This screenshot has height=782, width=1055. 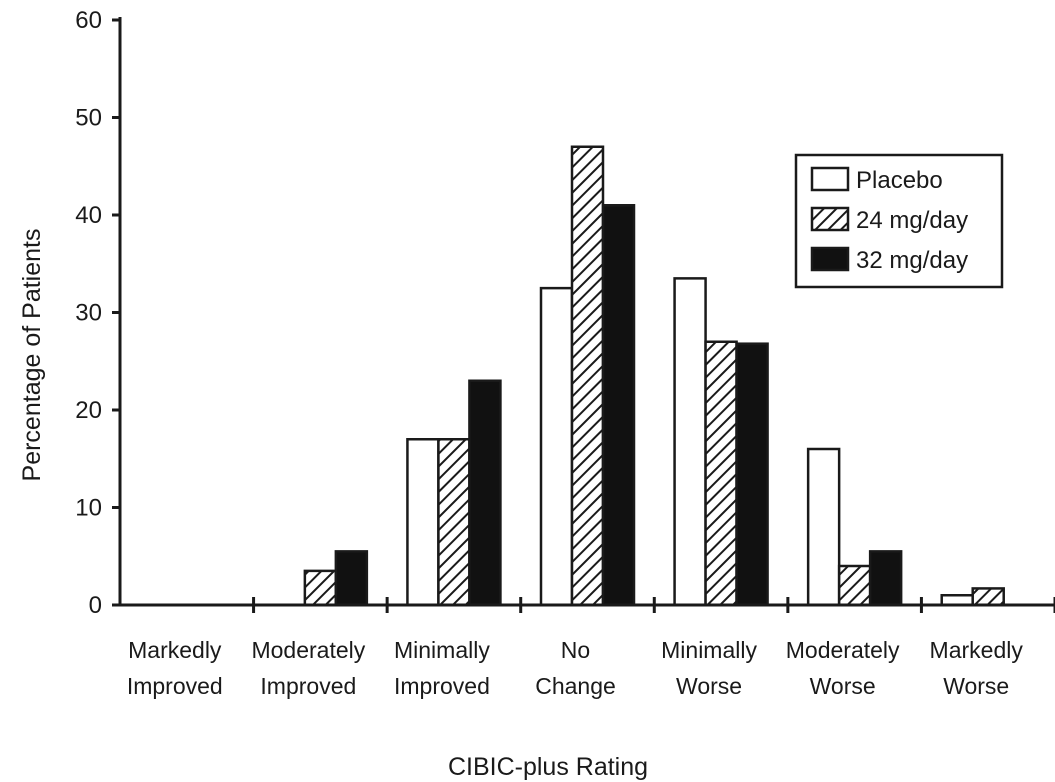 I want to click on y-tick-label: 30, so click(x=88, y=313).